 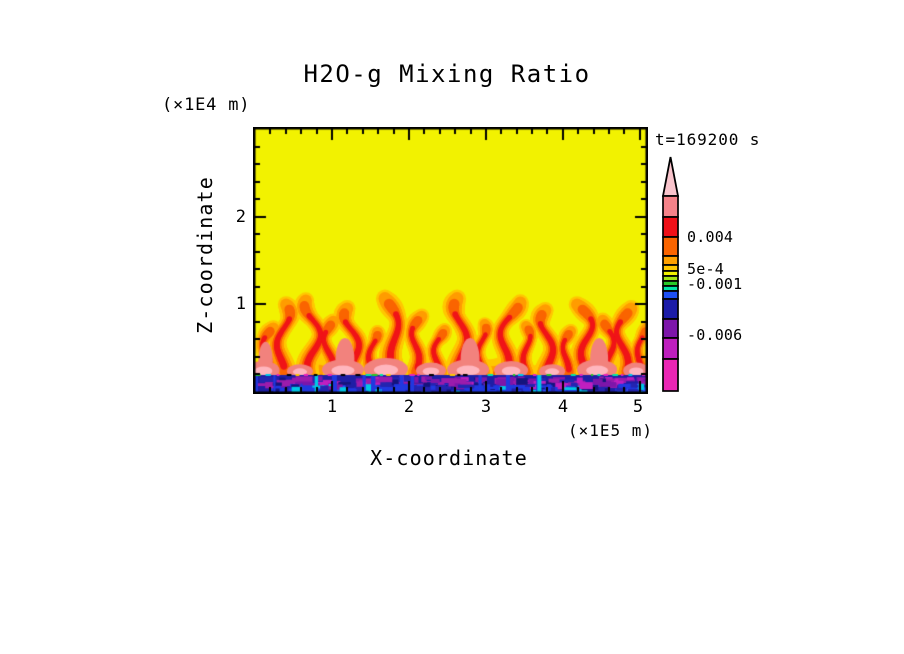 I want to click on x-tick-label-3: 3, so click(x=486, y=407).